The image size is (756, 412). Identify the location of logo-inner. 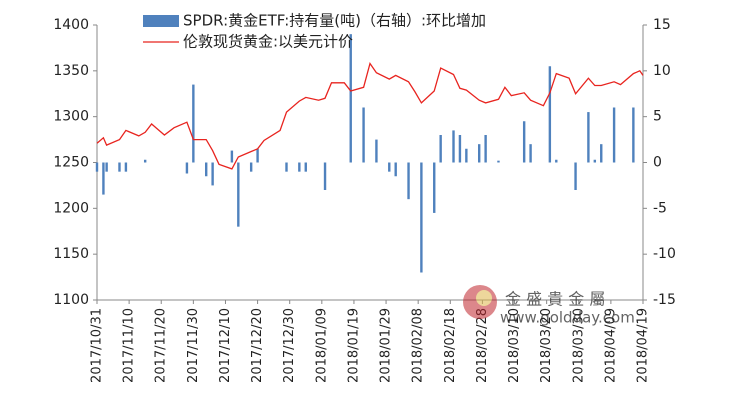
(484, 298).